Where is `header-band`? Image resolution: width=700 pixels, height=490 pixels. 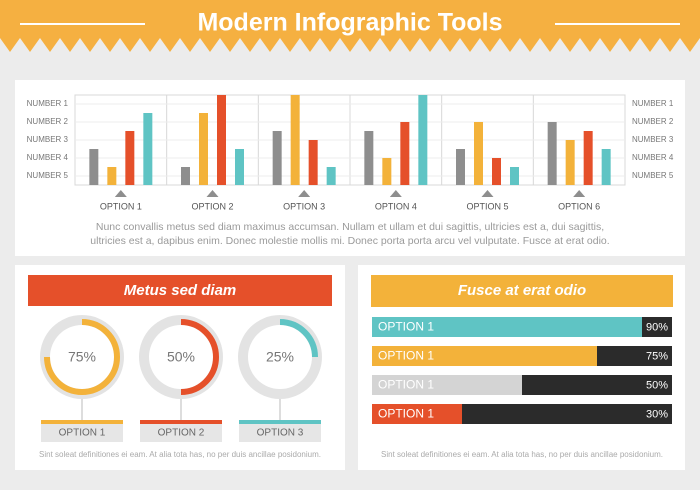
header-band is located at coordinates (350, 26).